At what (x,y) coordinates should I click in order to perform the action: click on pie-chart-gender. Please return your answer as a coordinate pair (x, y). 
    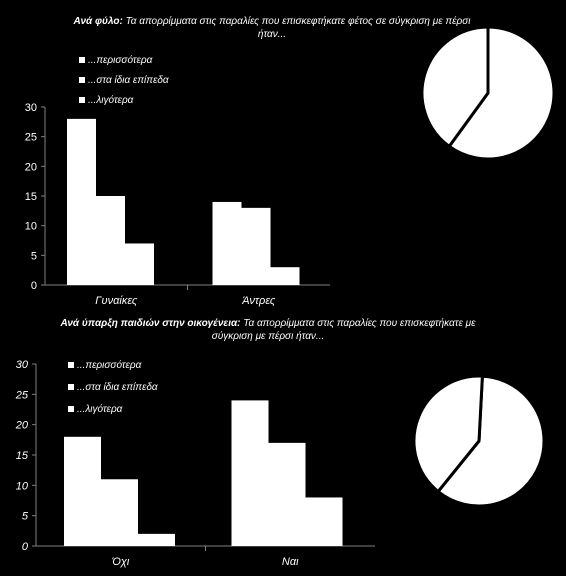
    Looking at the image, I should click on (488, 93).